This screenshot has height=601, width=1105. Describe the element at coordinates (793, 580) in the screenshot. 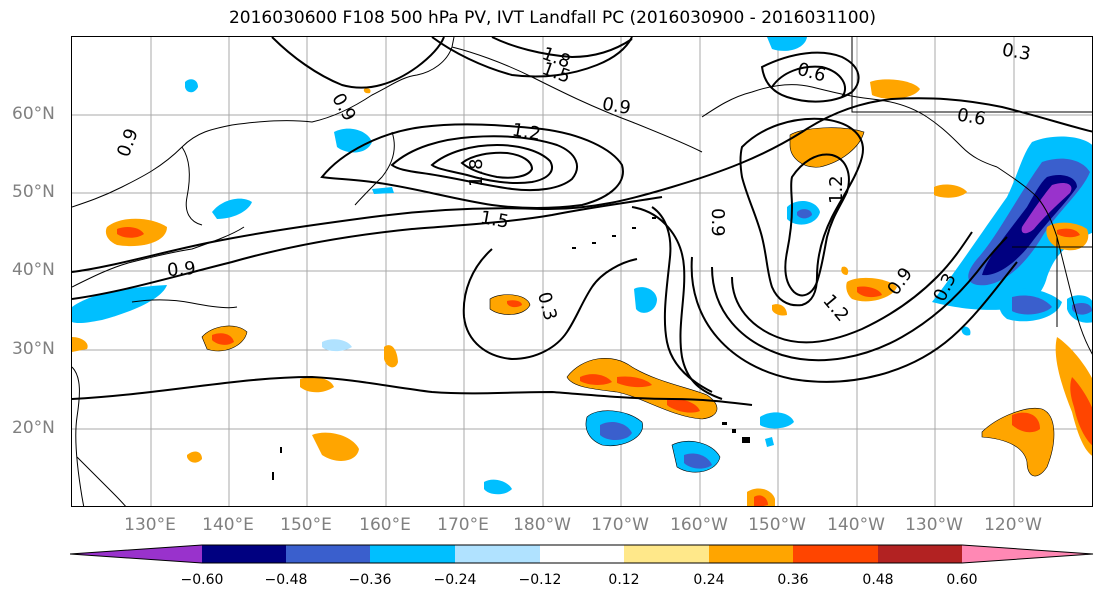

I see `colorbar-tick-label: 0.36` at that location.